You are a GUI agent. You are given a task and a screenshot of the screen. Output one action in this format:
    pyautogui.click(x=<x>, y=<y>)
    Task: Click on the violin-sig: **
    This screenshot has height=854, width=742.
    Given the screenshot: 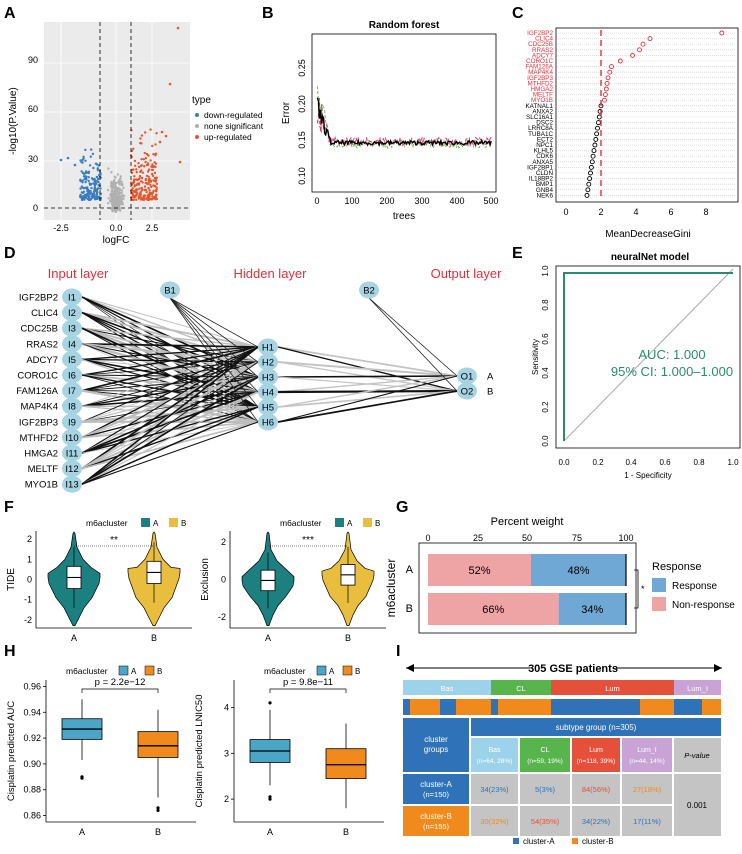 What is the action you would take?
    pyautogui.click(x=114, y=540)
    